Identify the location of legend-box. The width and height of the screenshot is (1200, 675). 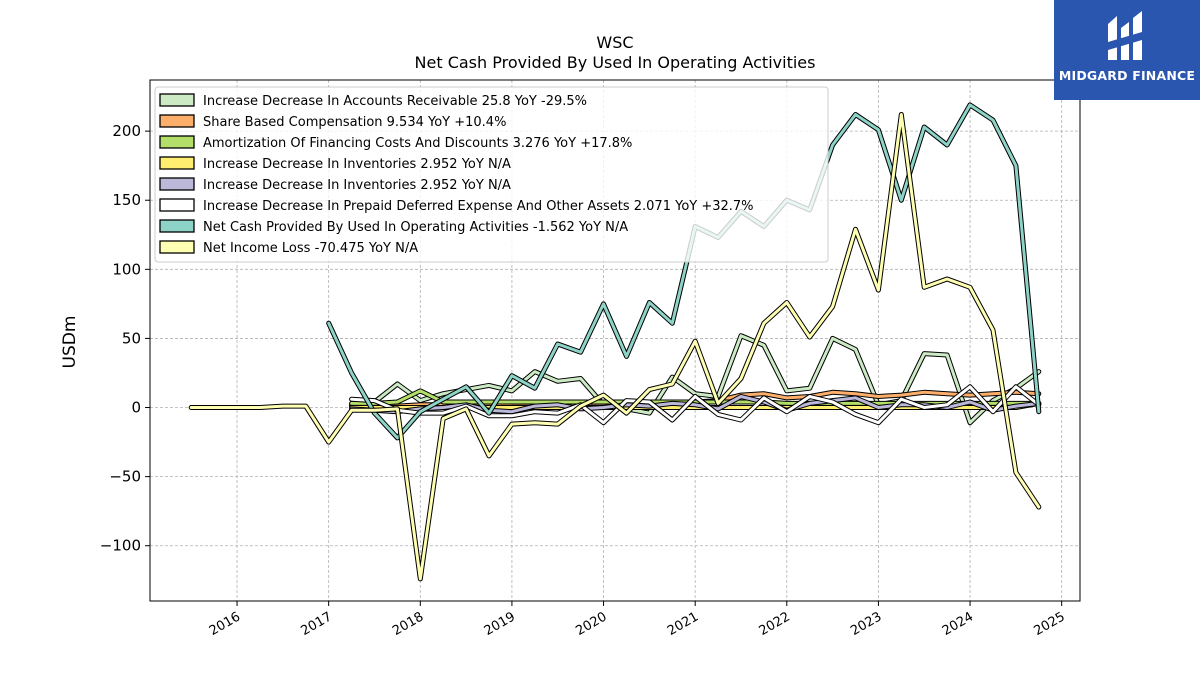
(491, 174).